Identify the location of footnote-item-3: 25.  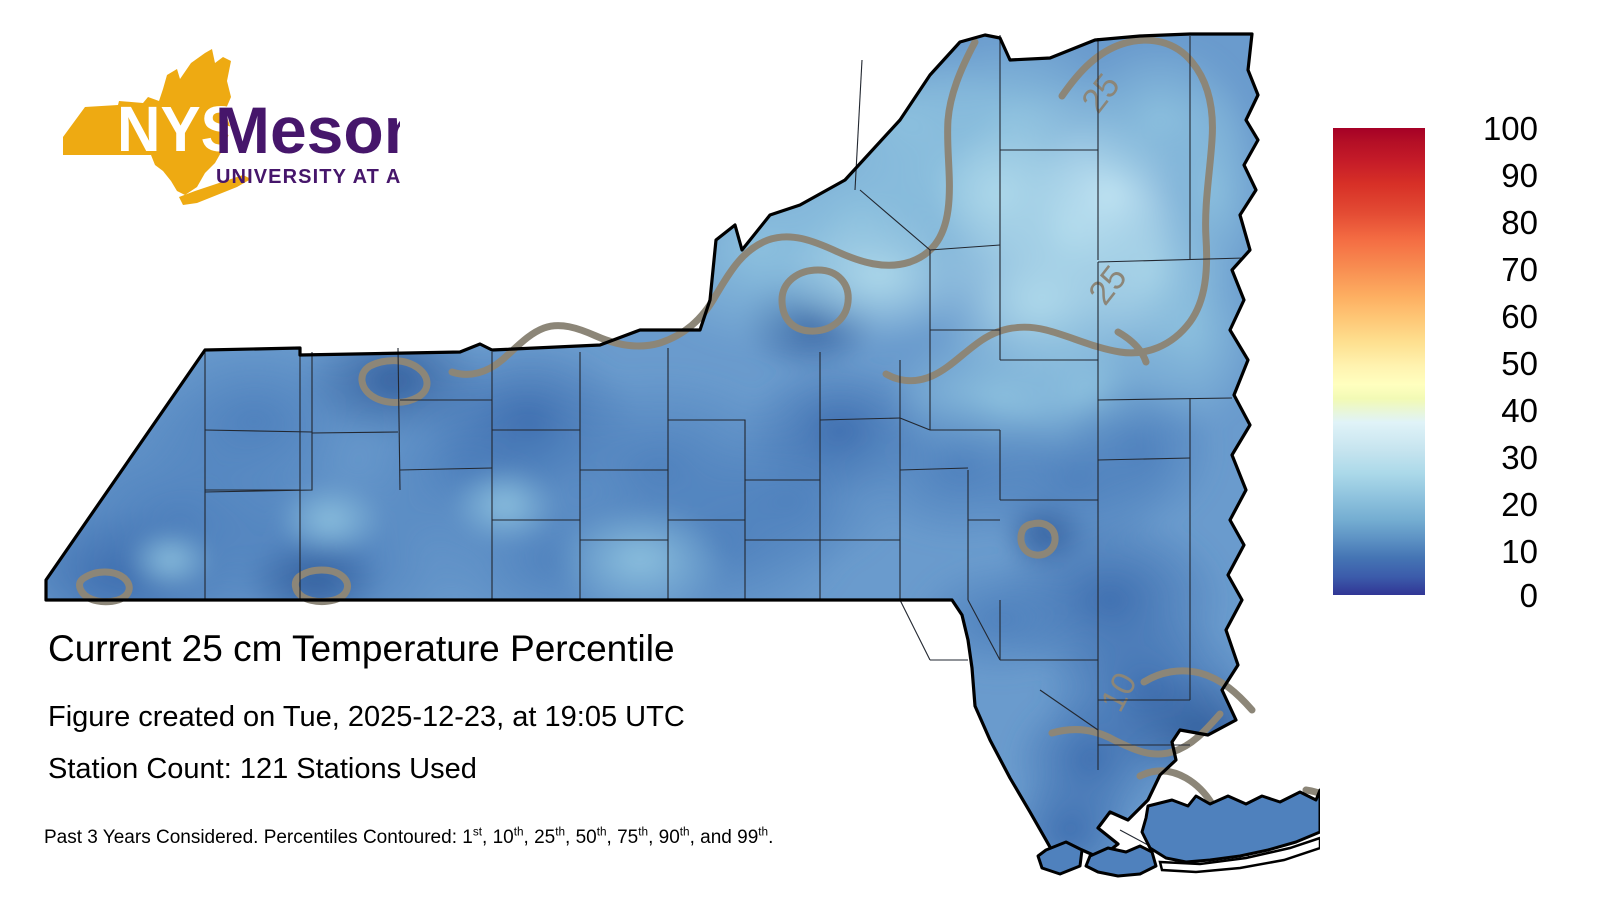
(545, 837).